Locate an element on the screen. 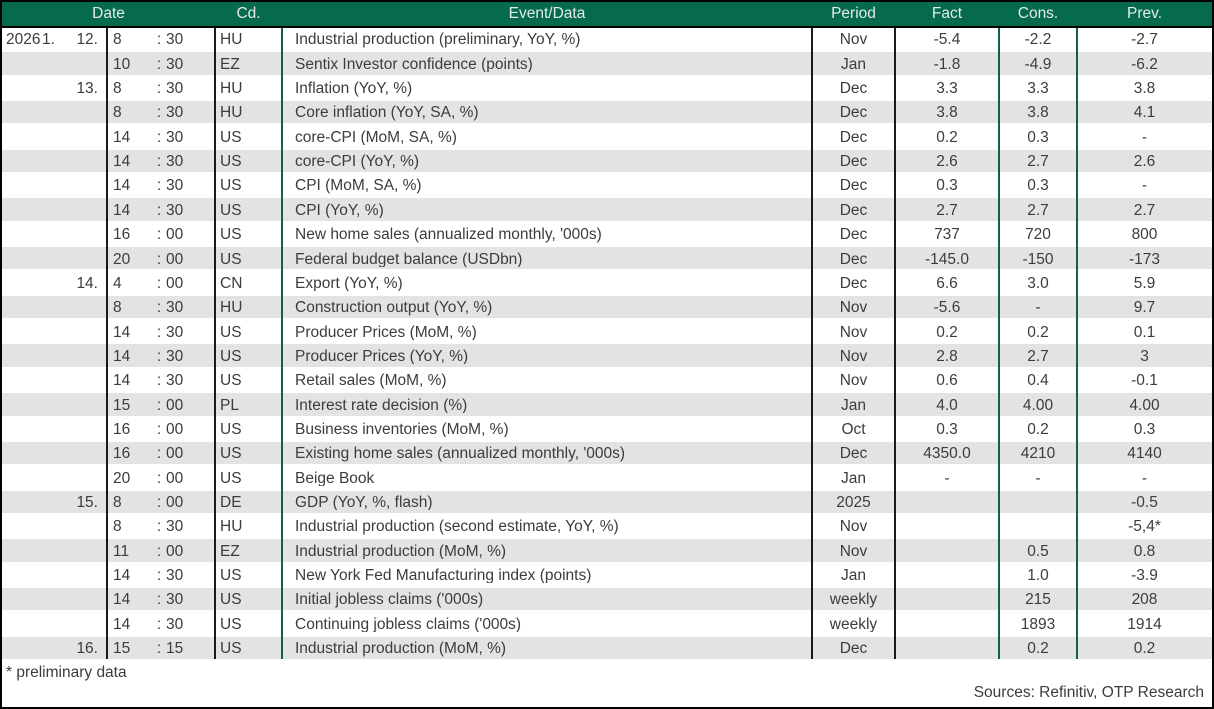 This screenshot has height=709, width=1214. prev-cell: -0.1 is located at coordinates (1144, 381).